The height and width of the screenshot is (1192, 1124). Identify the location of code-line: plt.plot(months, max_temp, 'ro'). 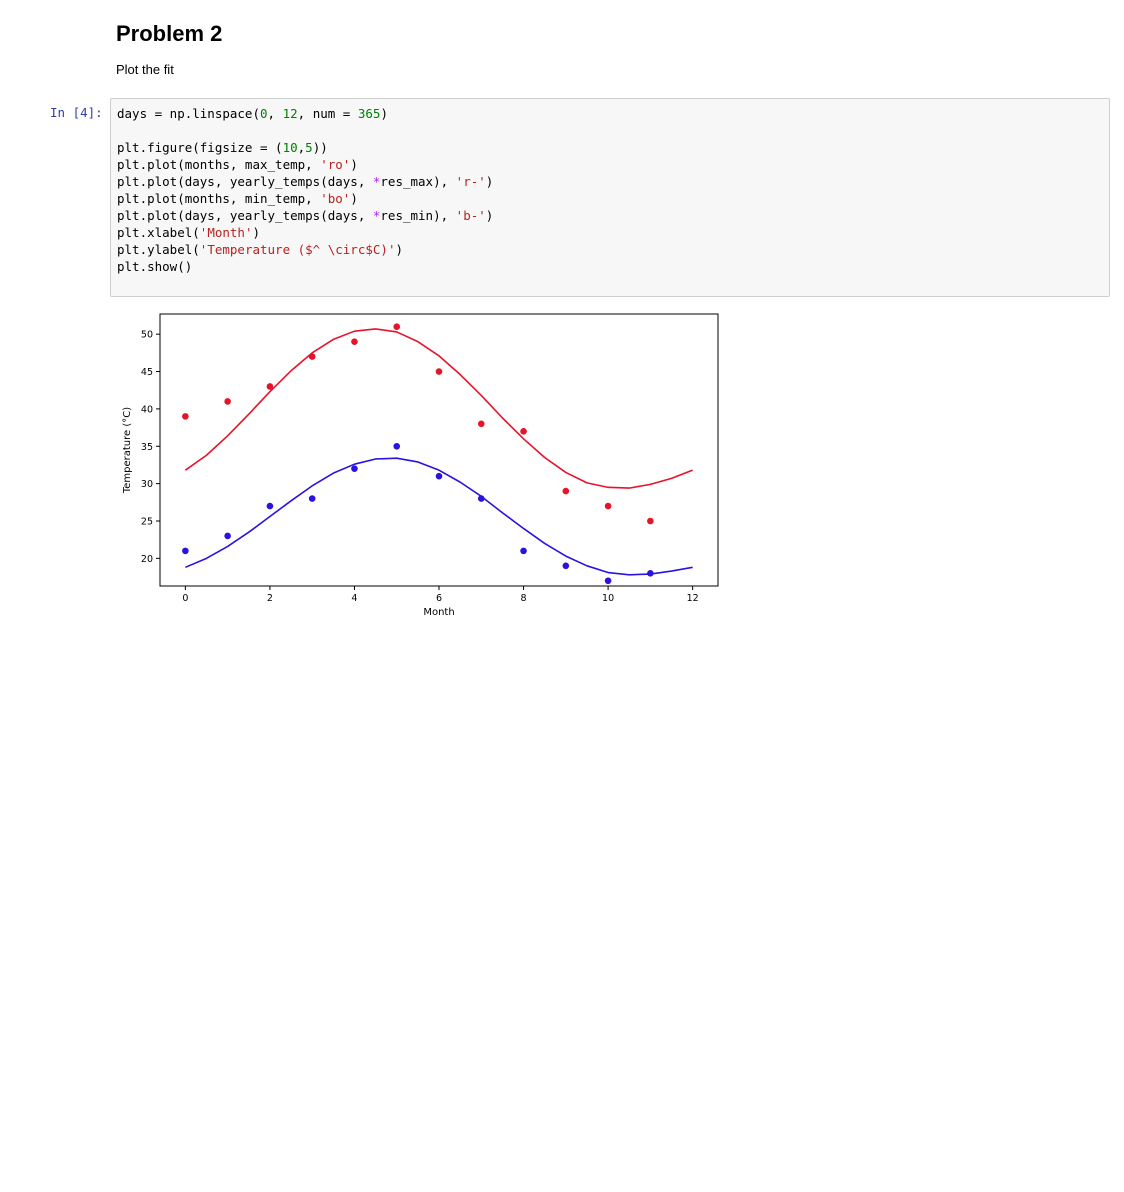
(305, 164).